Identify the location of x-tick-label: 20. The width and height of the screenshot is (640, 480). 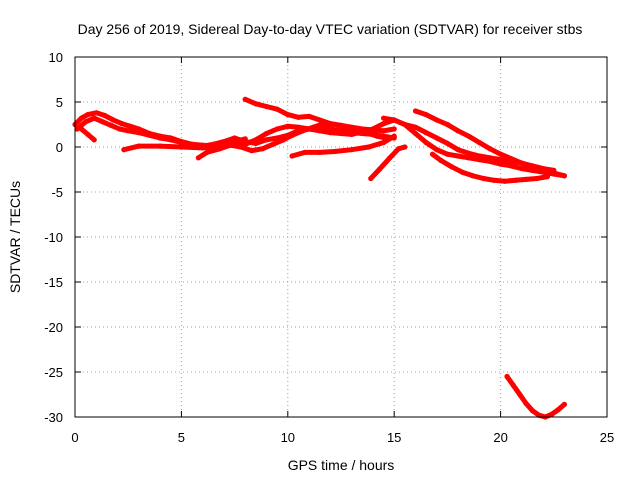
(500, 437).